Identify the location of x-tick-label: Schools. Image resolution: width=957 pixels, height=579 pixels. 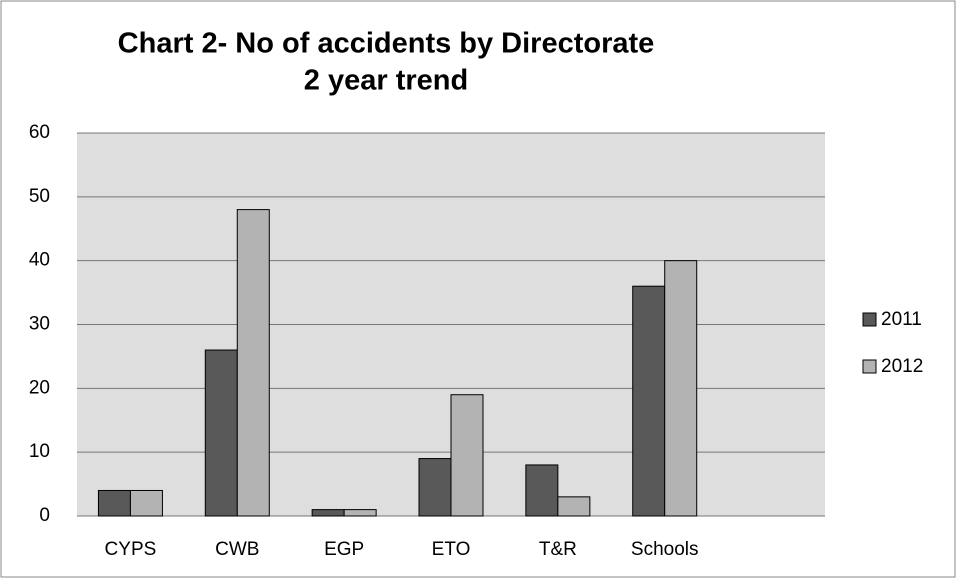
(665, 549).